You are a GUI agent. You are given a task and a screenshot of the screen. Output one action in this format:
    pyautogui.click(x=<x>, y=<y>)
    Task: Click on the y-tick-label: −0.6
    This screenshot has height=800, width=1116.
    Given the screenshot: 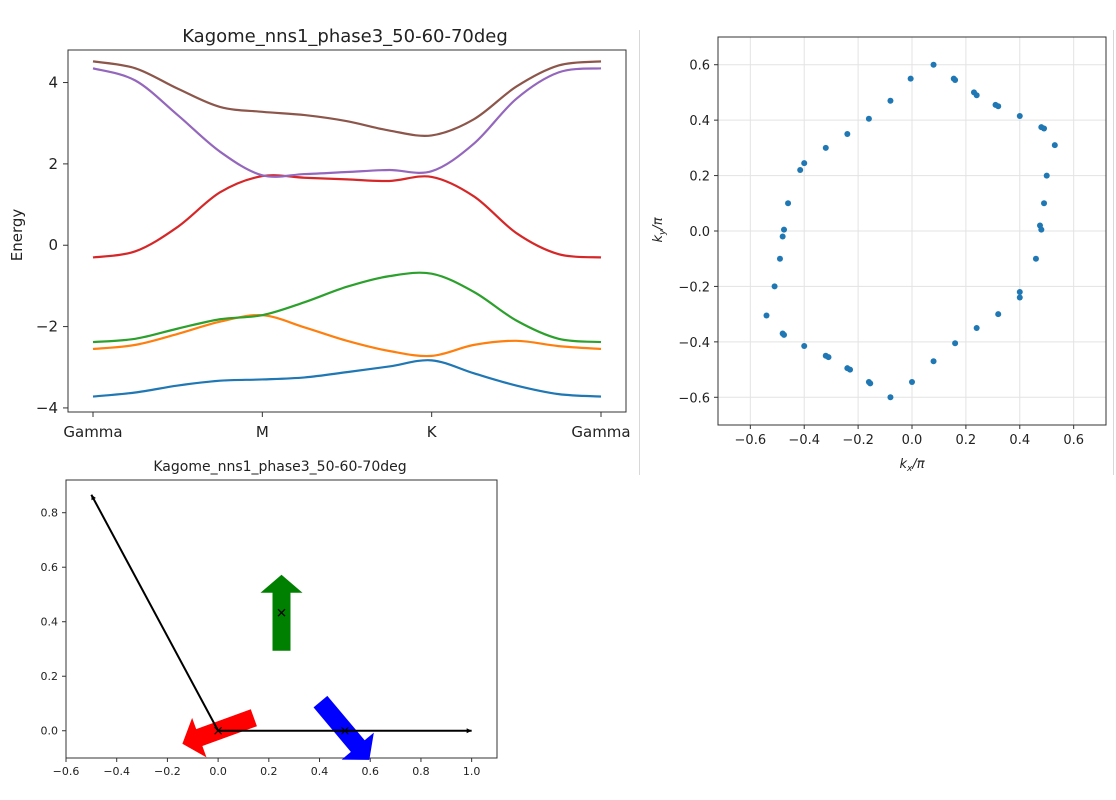 What is the action you would take?
    pyautogui.click(x=694, y=398)
    